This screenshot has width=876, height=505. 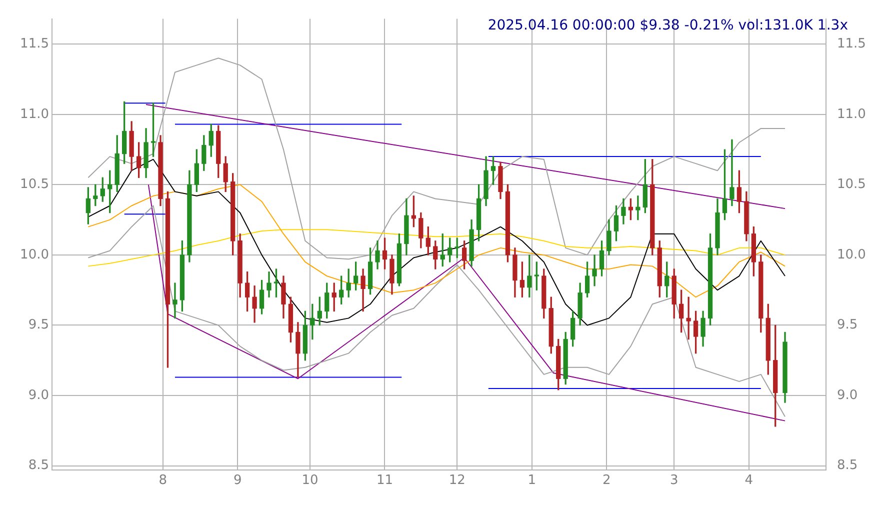 What do you see at coordinates (847, 325) in the screenshot?
I see `y2-tick-label: 9.5` at bounding box center [847, 325].